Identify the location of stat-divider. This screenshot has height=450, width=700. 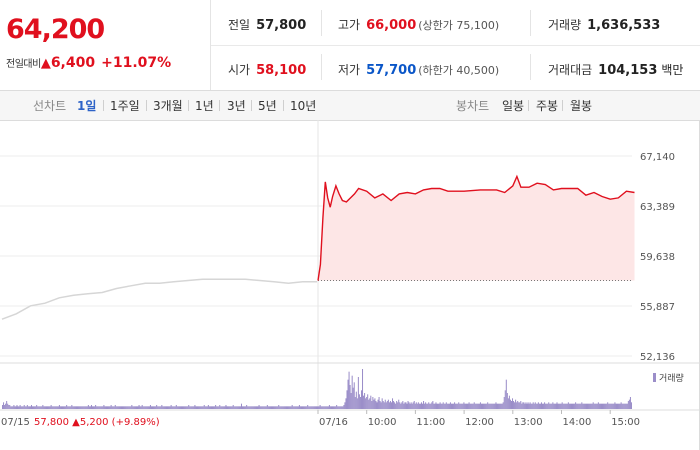
(321, 23).